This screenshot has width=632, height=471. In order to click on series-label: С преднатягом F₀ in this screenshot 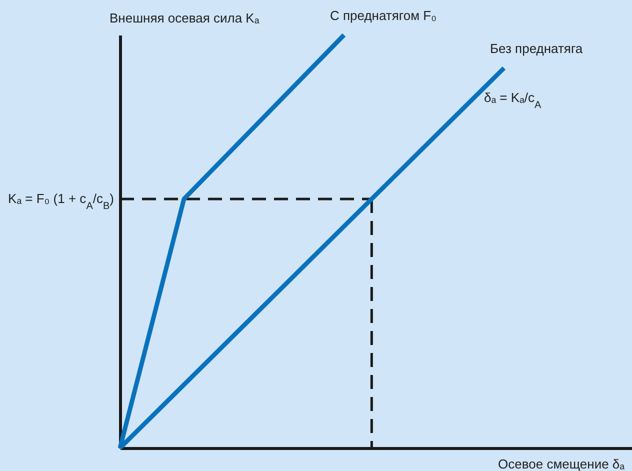, I will do `click(383, 15)`.